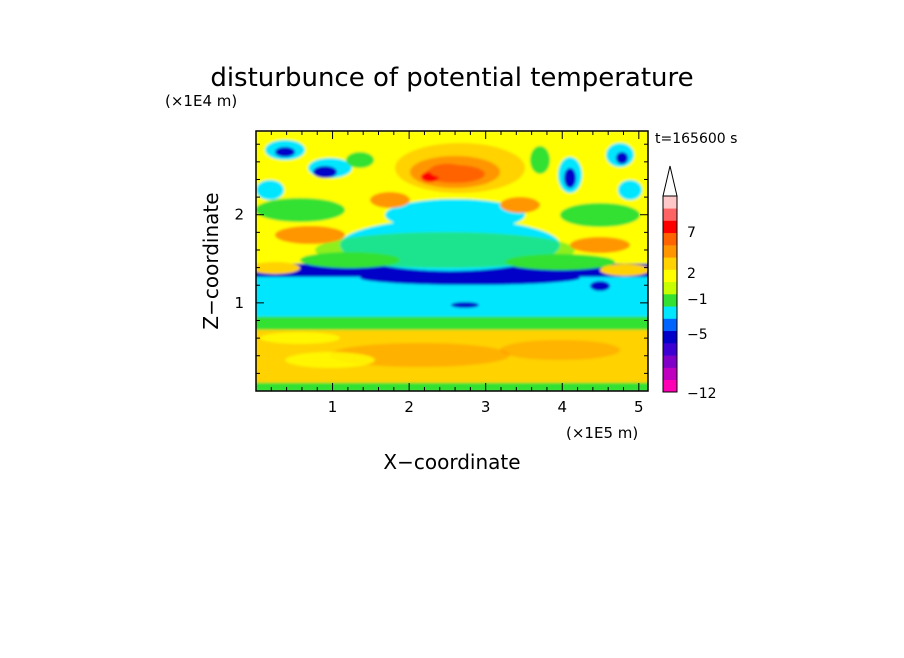 The width and height of the screenshot is (904, 658). I want to click on colorbar: 7 2 −1 −5 −12, so click(689, 283).